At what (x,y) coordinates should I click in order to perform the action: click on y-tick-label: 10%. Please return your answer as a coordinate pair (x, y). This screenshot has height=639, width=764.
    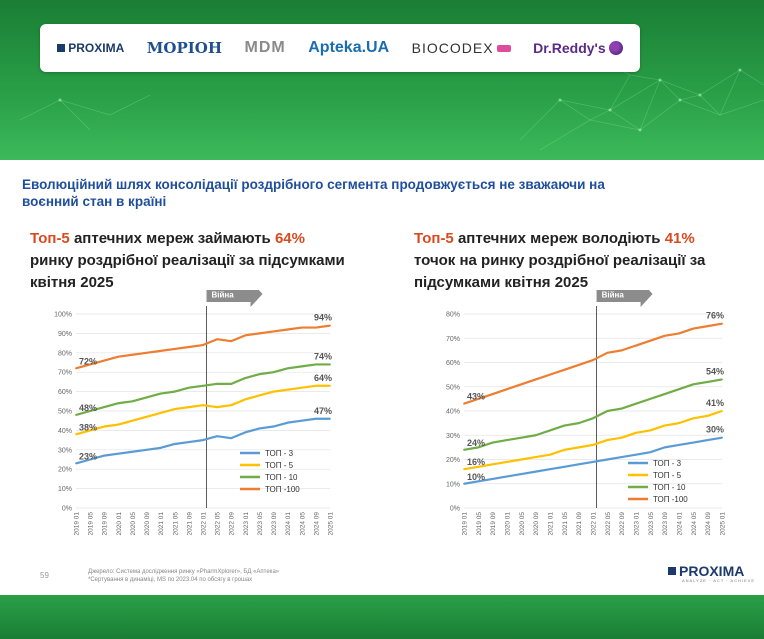
    Looking at the image, I should click on (65, 489).